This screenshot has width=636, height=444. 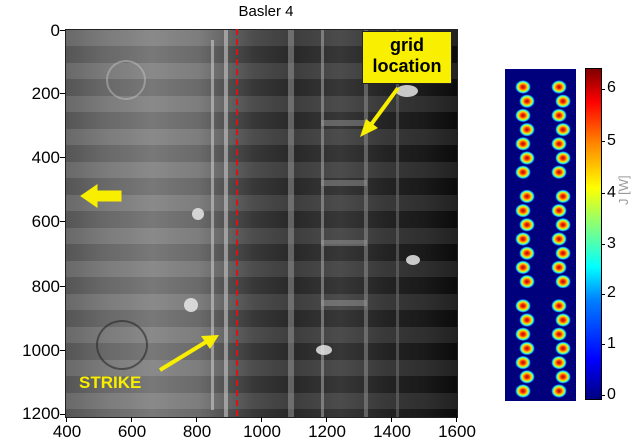 What do you see at coordinates (55, 30) in the screenshot?
I see `y-tick-label: 0` at bounding box center [55, 30].